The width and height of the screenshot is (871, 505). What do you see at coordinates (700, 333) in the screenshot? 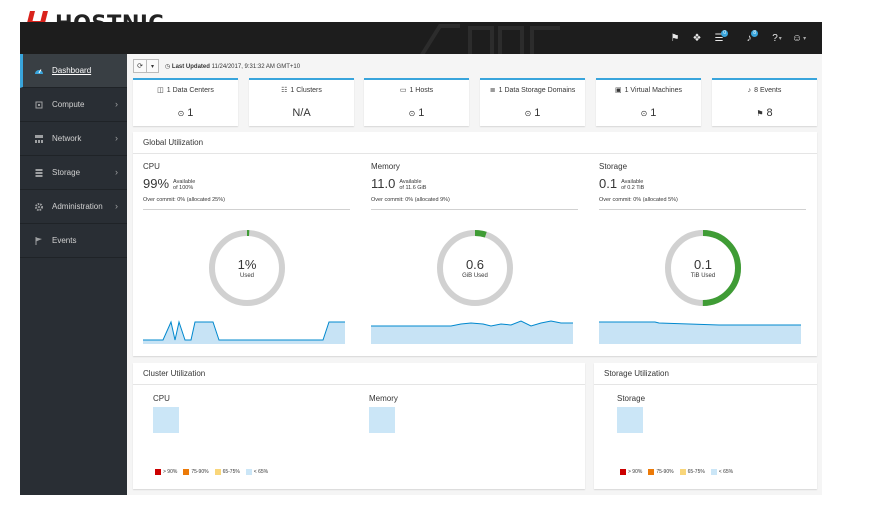
I see `storage-sparkline` at bounding box center [700, 333].